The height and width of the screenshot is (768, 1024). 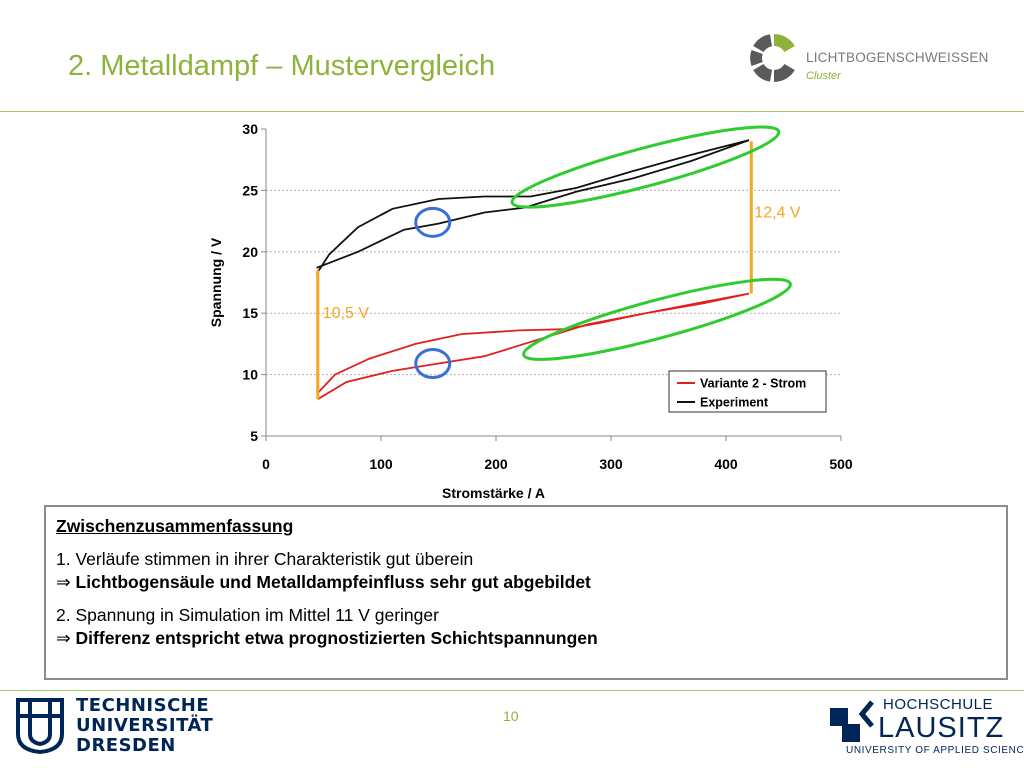 What do you see at coordinates (381, 464) in the screenshot?
I see `x-tick-label: 100` at bounding box center [381, 464].